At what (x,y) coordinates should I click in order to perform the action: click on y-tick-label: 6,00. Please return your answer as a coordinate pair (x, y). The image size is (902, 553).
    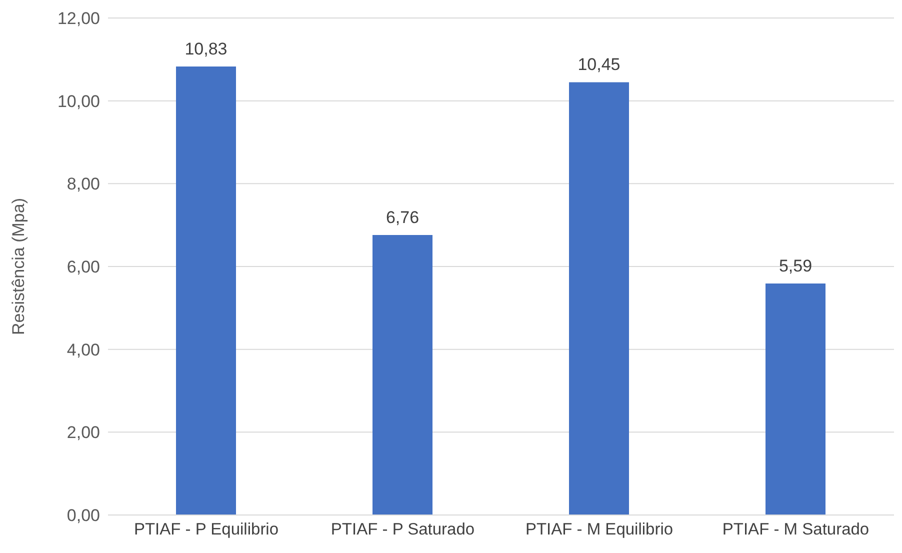
    Looking at the image, I should click on (83, 267).